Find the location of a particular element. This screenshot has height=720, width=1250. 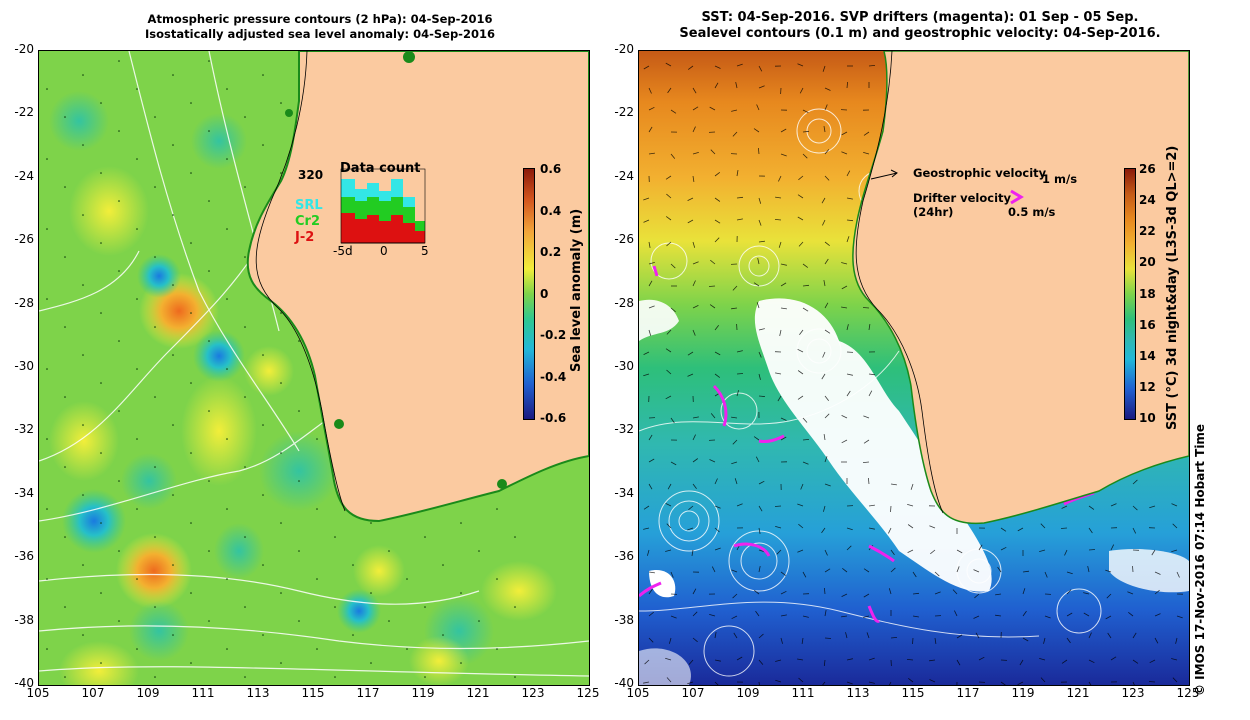

sat-label-j2: J-2 is located at coordinates (305, 237).